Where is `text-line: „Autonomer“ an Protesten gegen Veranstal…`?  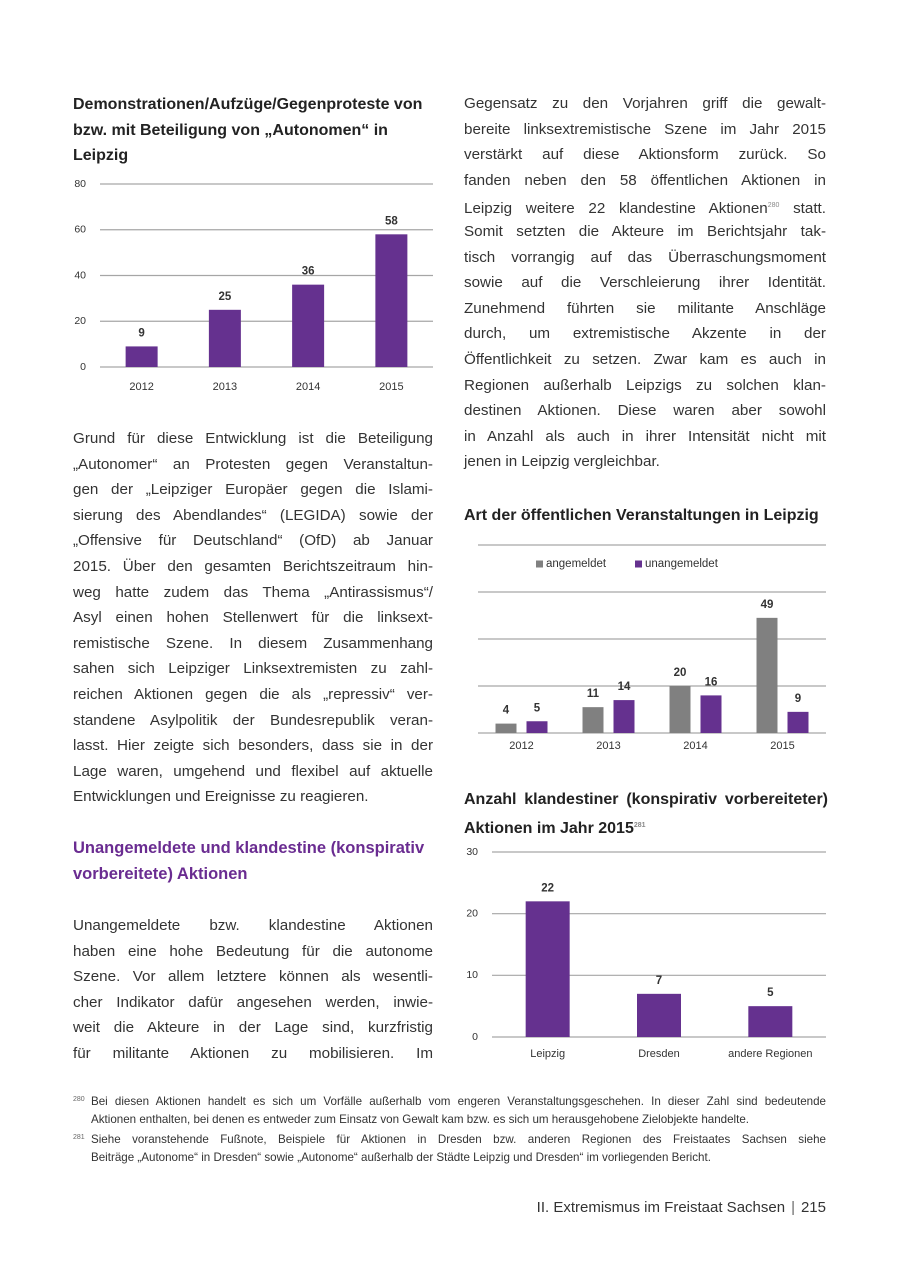
text-line: „Autonomer“ an Protesten gegen Veranstal… is located at coordinates (253, 464).